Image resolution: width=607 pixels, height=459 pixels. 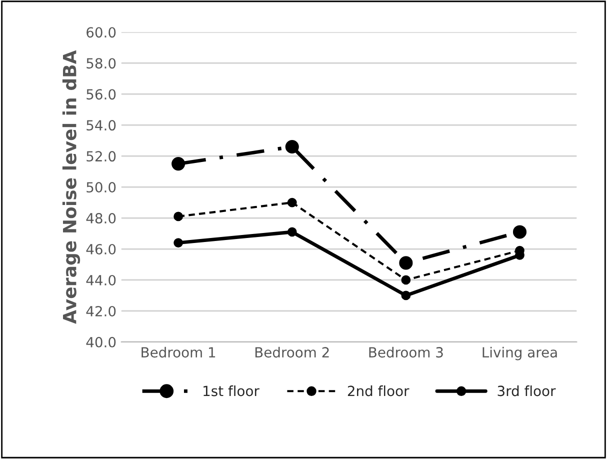 What do you see at coordinates (101, 63) in the screenshot?
I see `y-tick-label: 58.0` at bounding box center [101, 63].